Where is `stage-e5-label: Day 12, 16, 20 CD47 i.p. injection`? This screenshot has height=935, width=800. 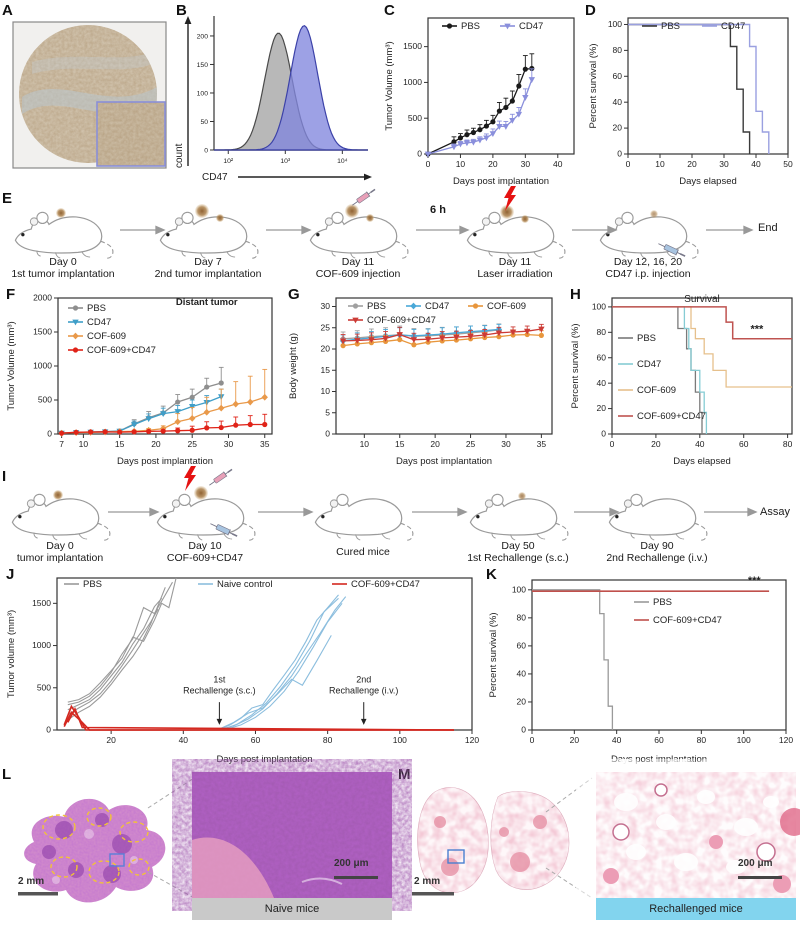
stage-e5-label: Day 12, 16, 20 CD47 i.p. injection is located at coordinates (648, 268).